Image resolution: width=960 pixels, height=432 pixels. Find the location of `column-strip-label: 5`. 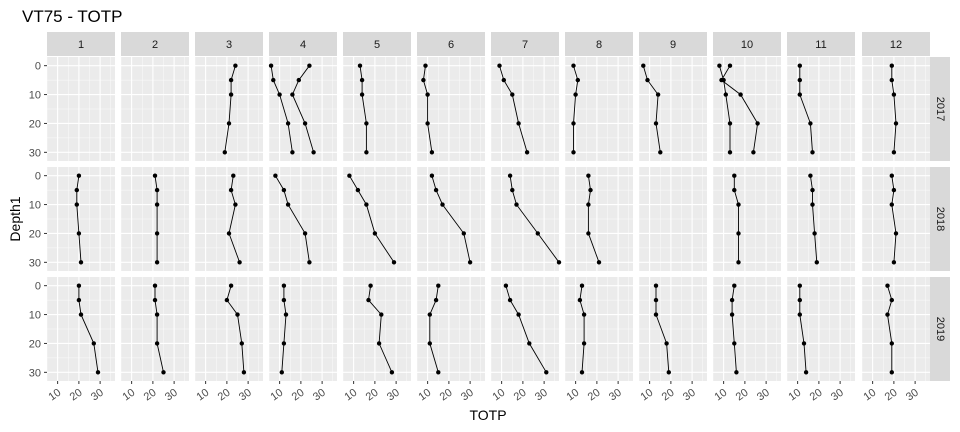

column-strip-label: 5 is located at coordinates (377, 45).